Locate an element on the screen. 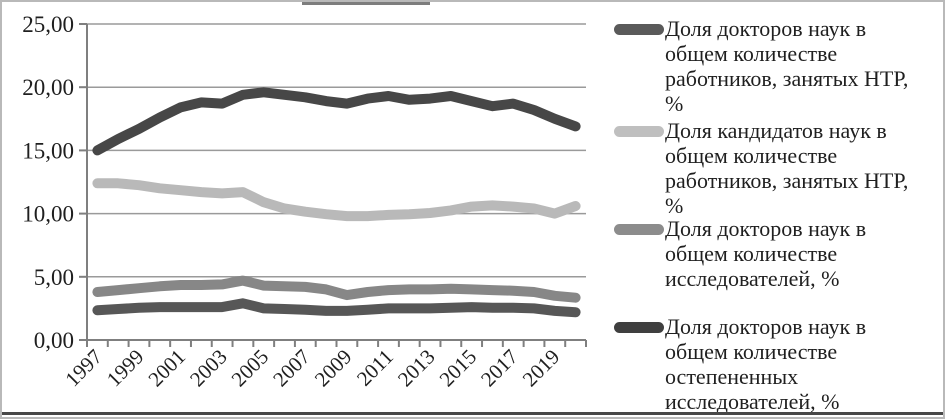 The width and height of the screenshot is (945, 419). x-axis-label: 2013 is located at coordinates (416, 368).